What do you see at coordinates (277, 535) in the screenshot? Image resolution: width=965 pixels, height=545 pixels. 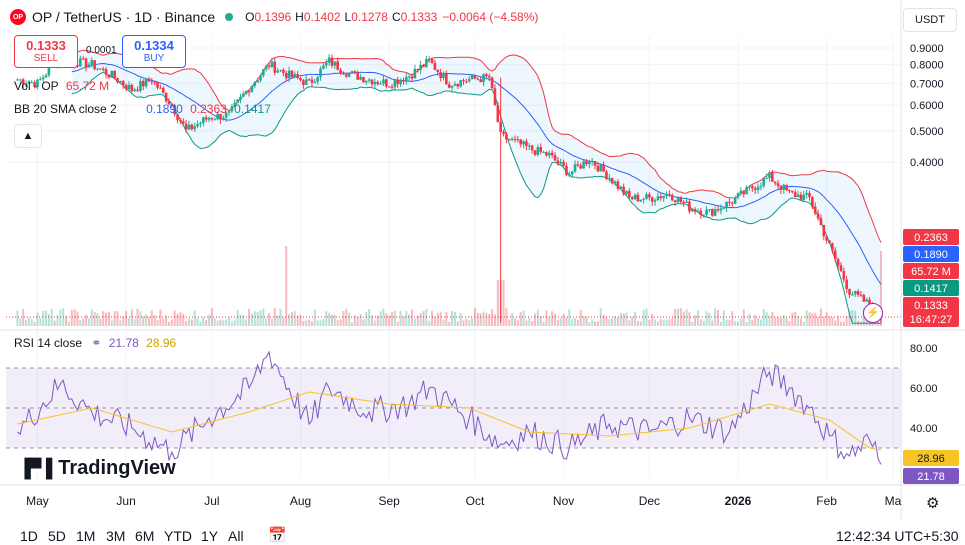 I see `calendar-icon: 📅` at bounding box center [277, 535].